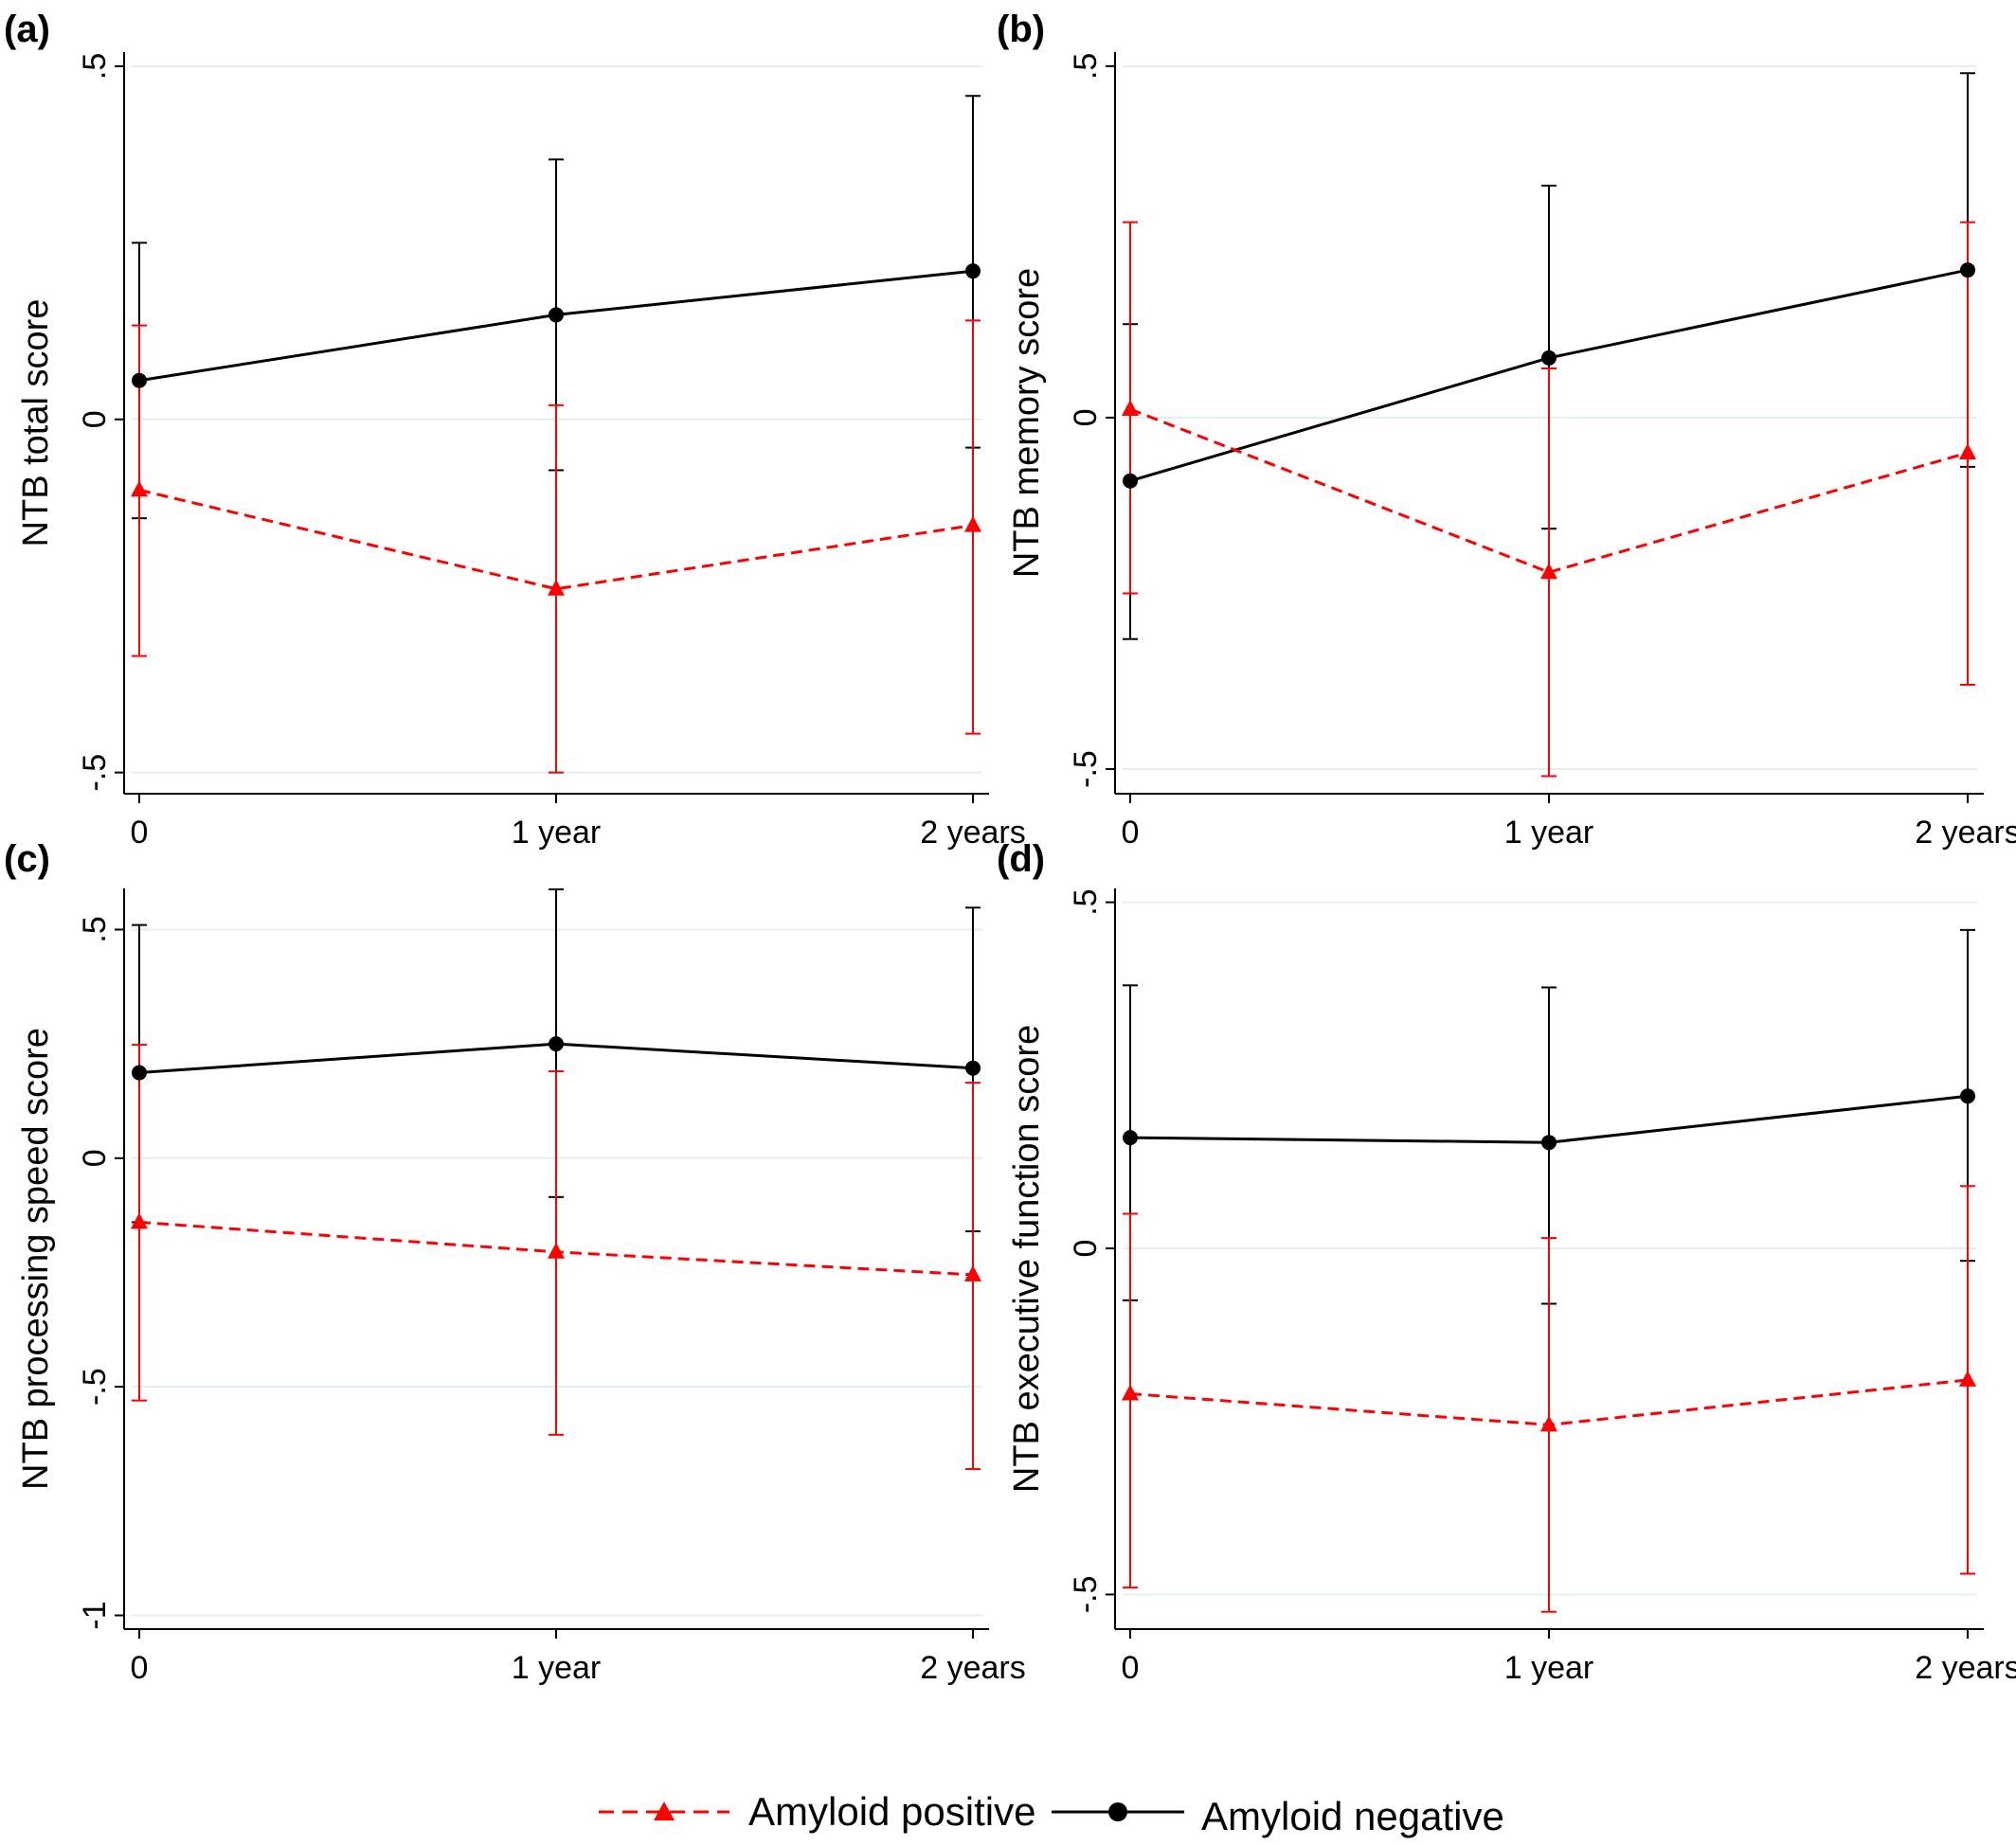  I want to click on legend-positive-label: Amyloid positive, so click(891, 1811).